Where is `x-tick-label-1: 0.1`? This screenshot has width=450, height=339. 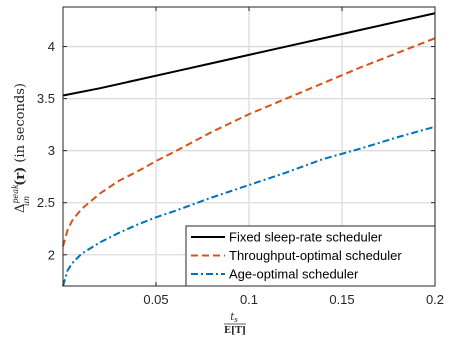
x-tick-label-1: 0.1 is located at coordinates (249, 299).